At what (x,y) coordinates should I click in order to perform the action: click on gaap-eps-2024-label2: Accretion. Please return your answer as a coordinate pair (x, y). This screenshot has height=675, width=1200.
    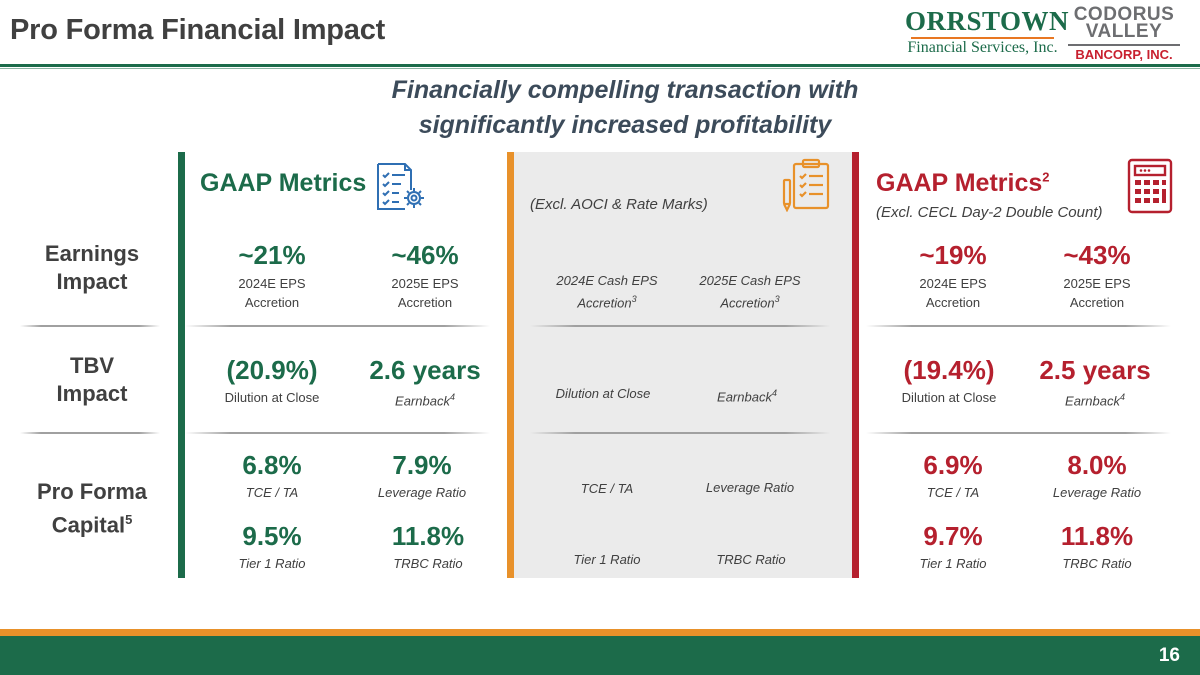
    Looking at the image, I should click on (272, 302).